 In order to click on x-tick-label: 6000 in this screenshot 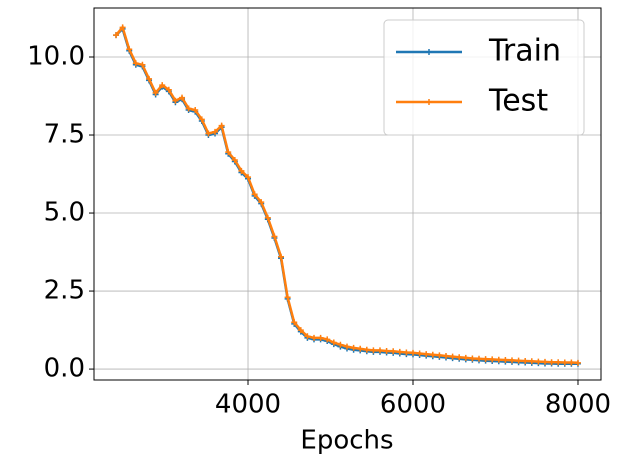, I will do `click(413, 405)`.